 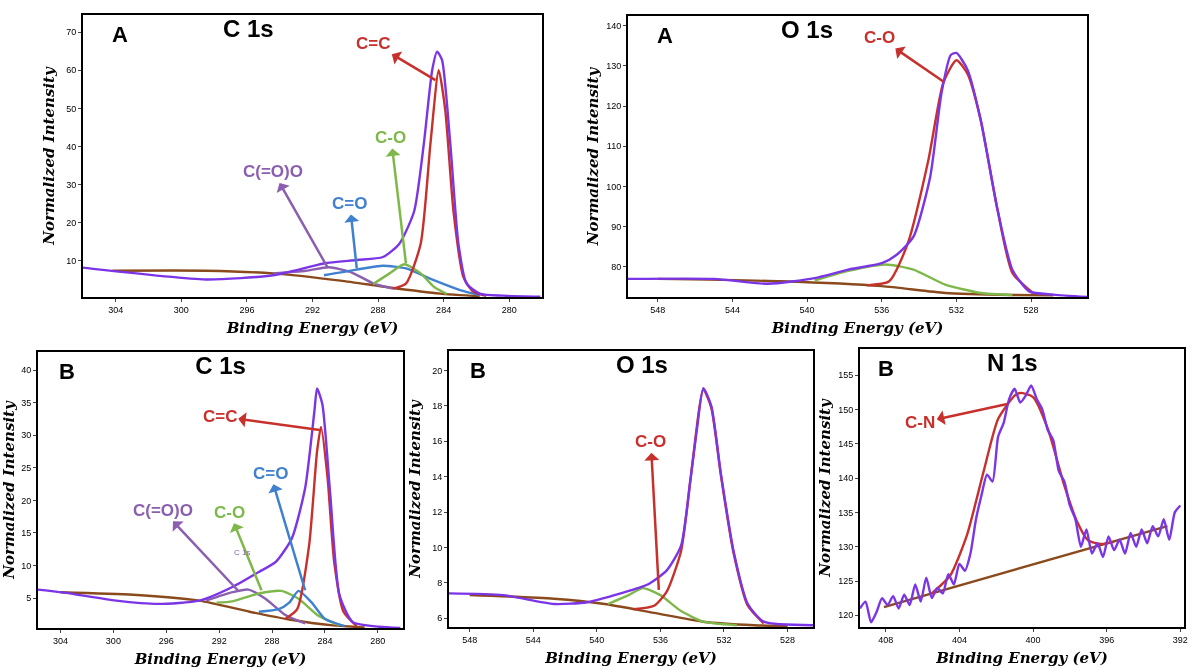 What do you see at coordinates (437, 441) in the screenshot?
I see `y-tick-label: 16` at bounding box center [437, 441].